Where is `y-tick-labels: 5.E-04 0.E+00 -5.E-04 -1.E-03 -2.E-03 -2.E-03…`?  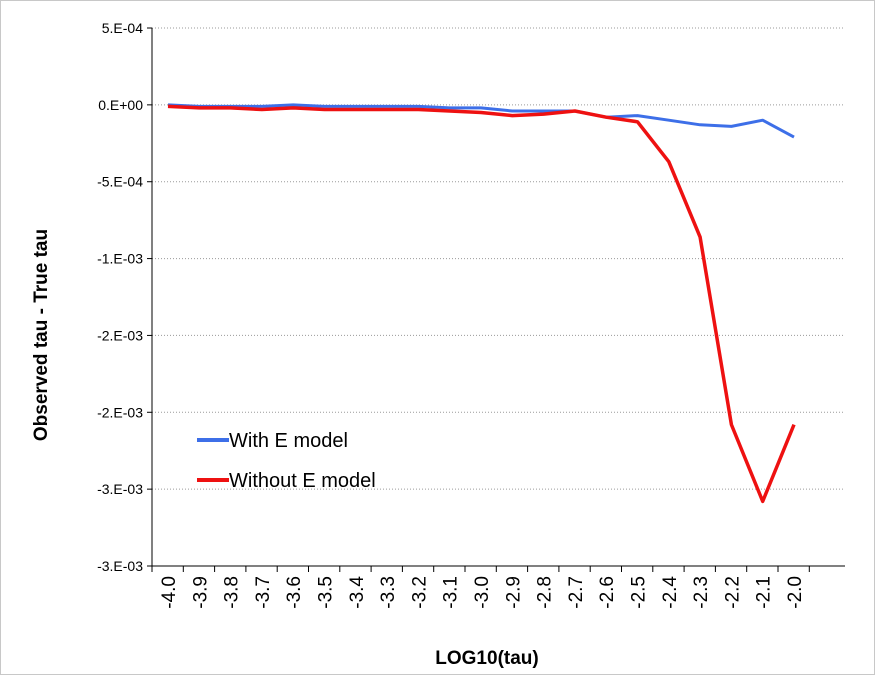 y-tick-labels: 5.E-04 0.E+00 -5.E-04 -1.E-03 -2.E-03 -2.E-03… is located at coordinates (120, 297).